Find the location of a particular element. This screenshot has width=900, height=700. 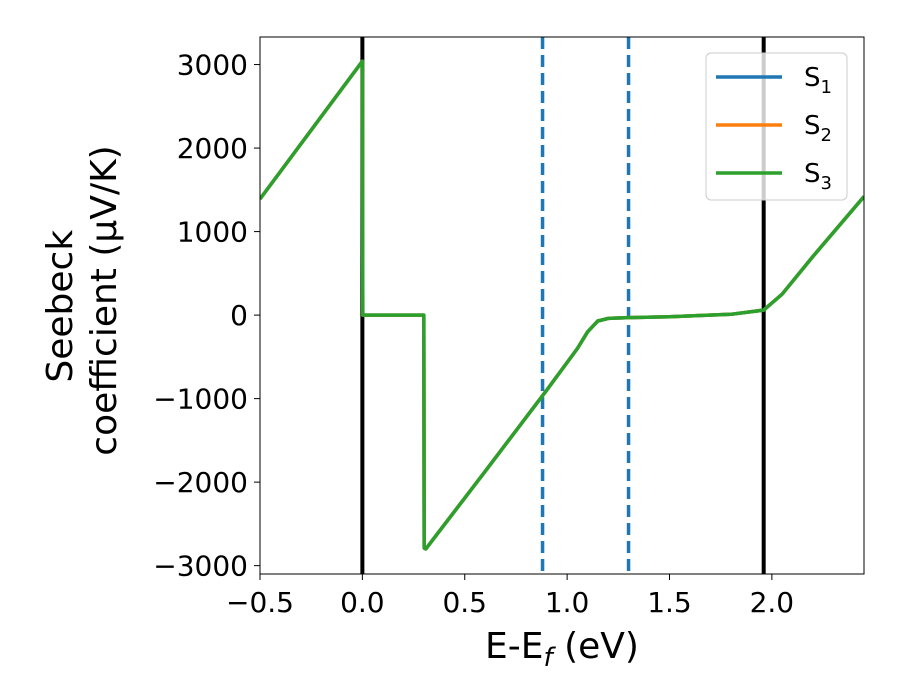

legend-label: S2 is located at coordinates (818, 128).